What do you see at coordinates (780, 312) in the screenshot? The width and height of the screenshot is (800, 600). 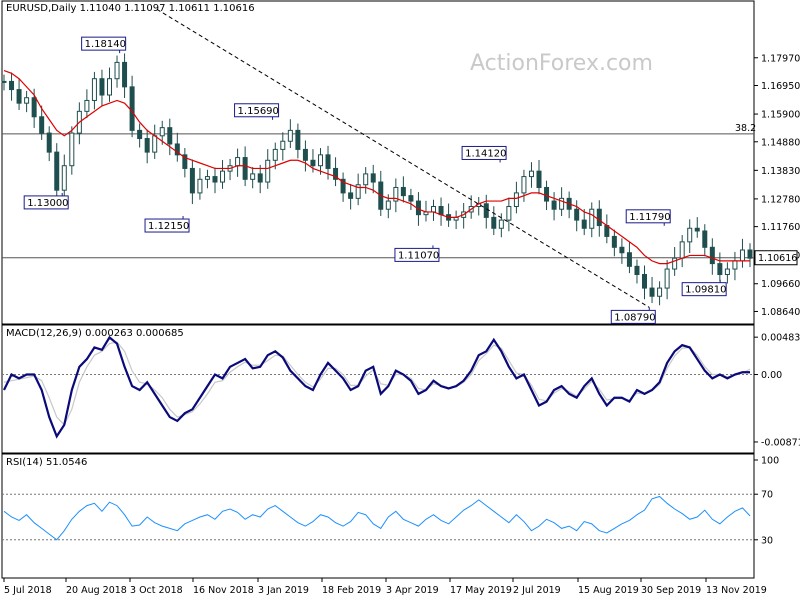 I see `price-ytick-label: 1.08640` at bounding box center [780, 312].